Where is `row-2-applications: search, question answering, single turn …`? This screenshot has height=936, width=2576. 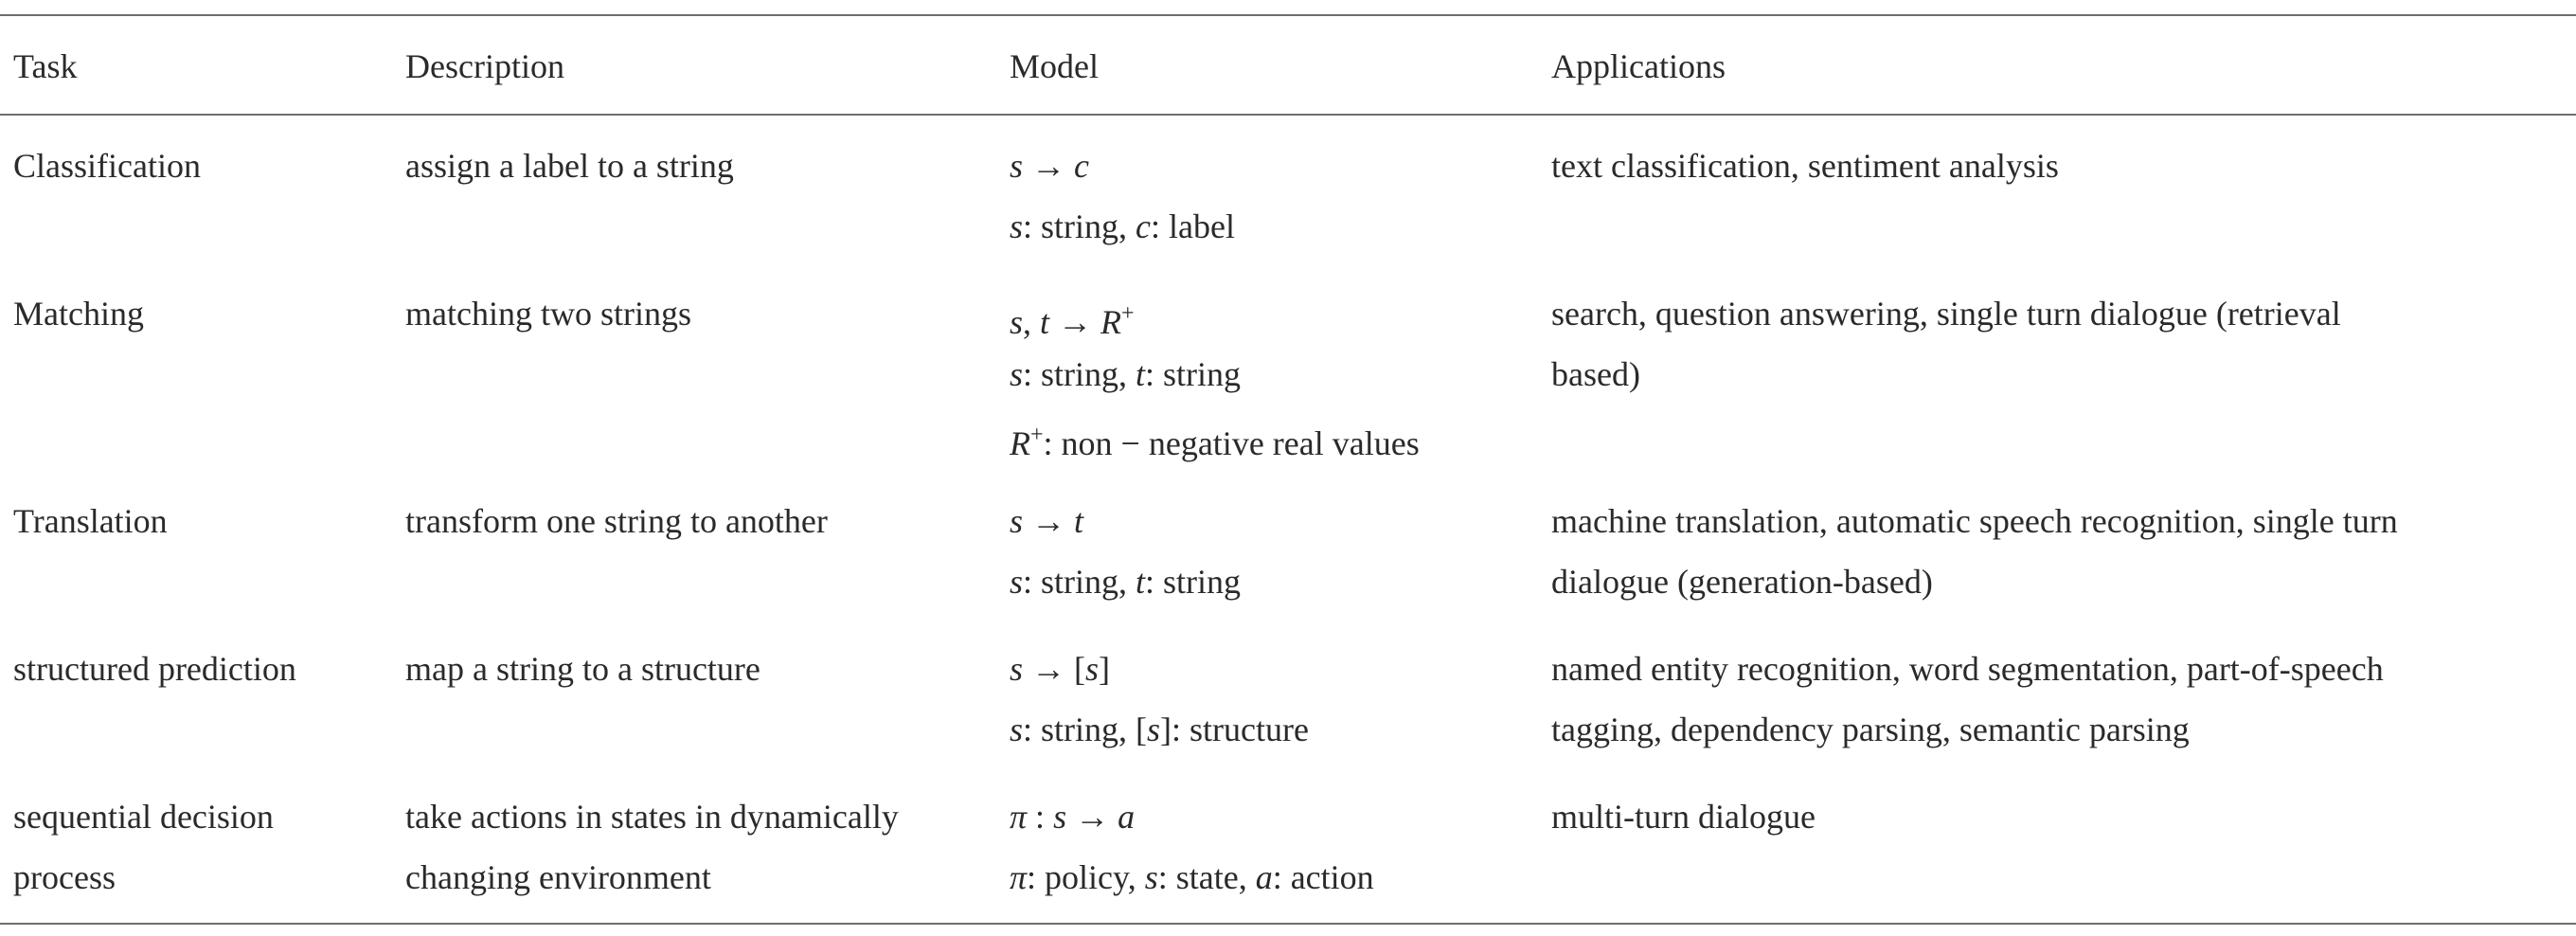 row-2-applications: search, question answering, single turn … is located at coordinates (1946, 344).